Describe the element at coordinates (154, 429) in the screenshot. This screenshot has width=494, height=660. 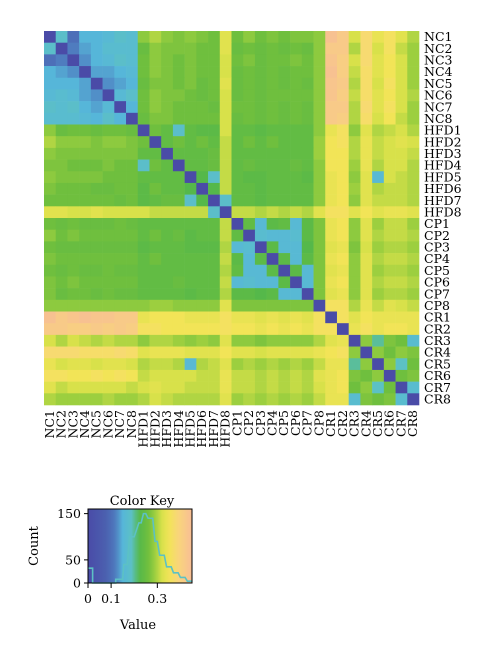
I see `column-label: HFD2` at that location.